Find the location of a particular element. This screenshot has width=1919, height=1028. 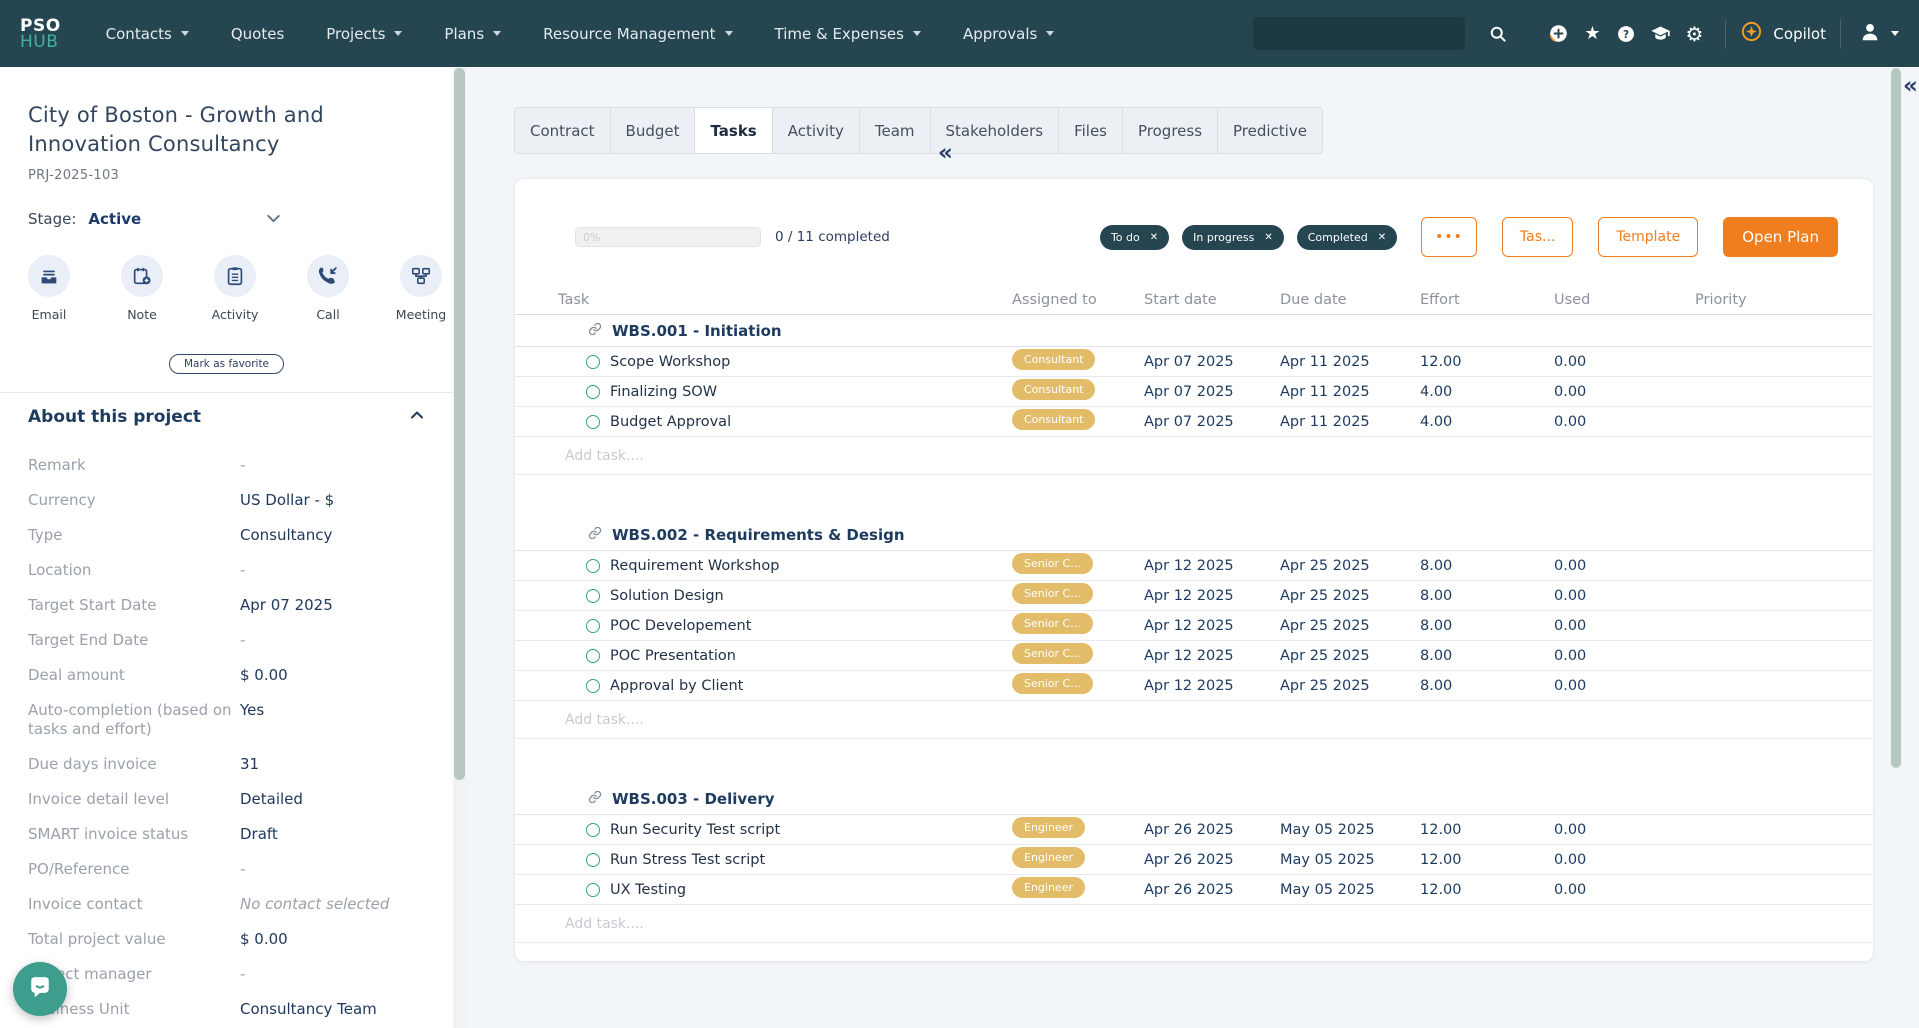

tab-files: Files is located at coordinates (1090, 130).